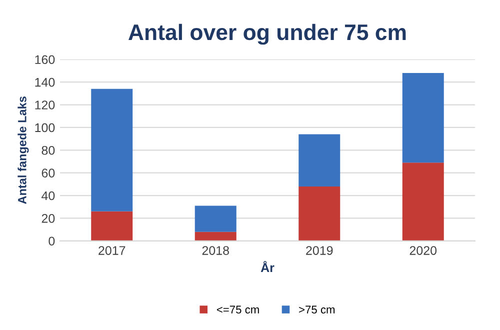 This screenshot has height=330, width=500. Describe the element at coordinates (112, 250) in the screenshot. I see `x-tick-label: 2017` at that location.